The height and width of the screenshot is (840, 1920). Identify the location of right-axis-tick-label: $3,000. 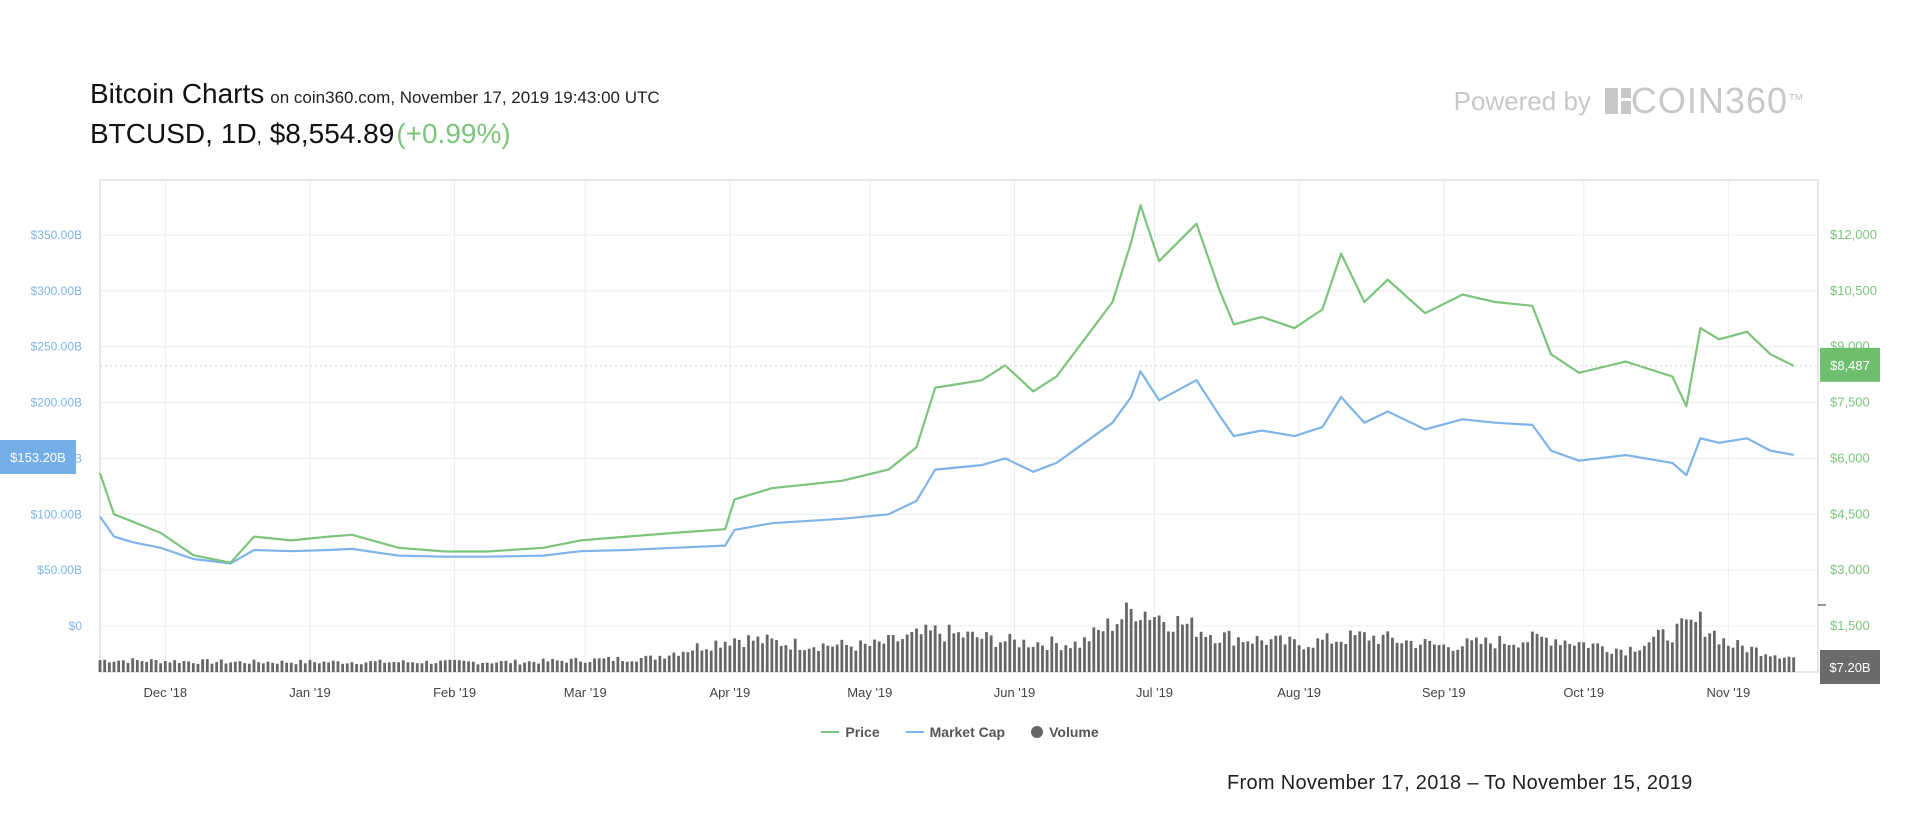
(1850, 569).